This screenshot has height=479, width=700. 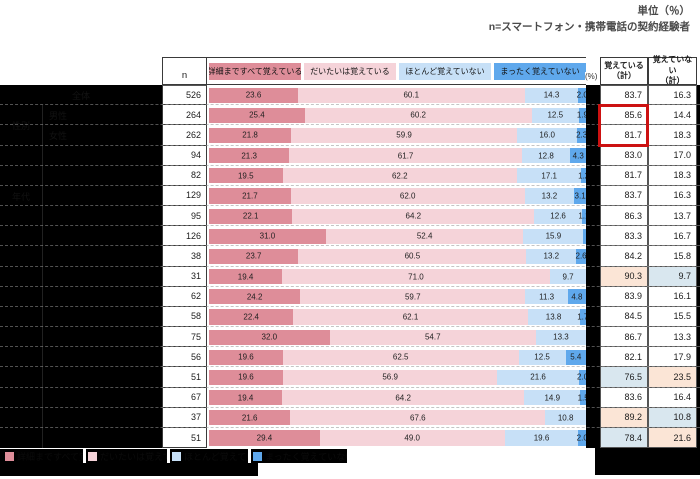 What do you see at coordinates (672, 115) in the screenshot?
I see `not-remember-total-value: 14.4` at bounding box center [672, 115].